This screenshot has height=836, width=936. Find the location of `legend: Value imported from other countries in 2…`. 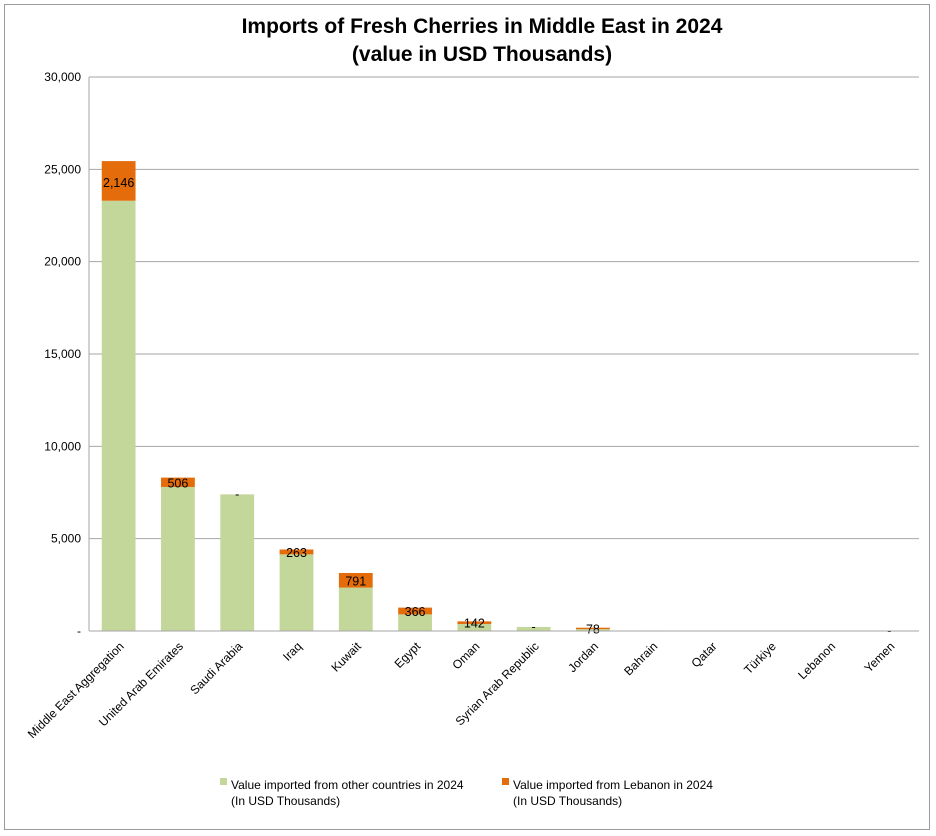

legend: Value imported from other countries in 2… is located at coordinates (466, 793).